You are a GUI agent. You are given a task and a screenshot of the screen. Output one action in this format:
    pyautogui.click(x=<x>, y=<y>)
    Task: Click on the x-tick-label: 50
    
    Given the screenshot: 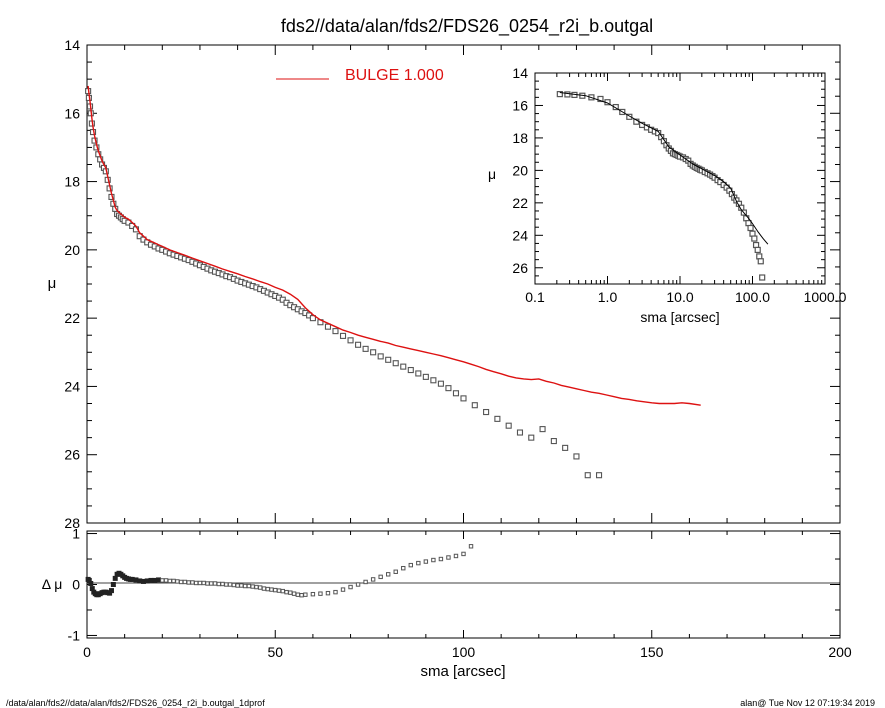 What is the action you would take?
    pyautogui.click(x=275, y=652)
    